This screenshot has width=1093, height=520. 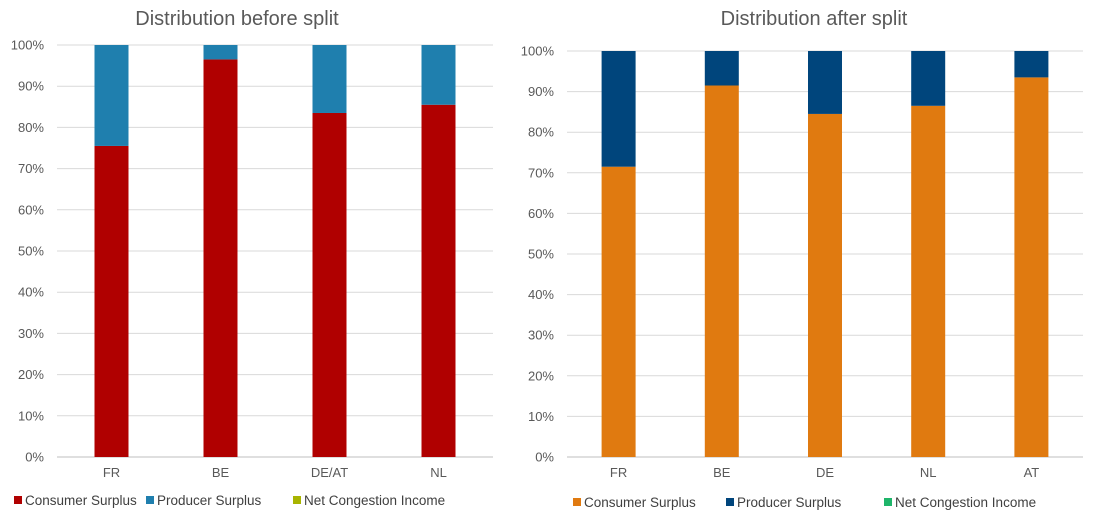 What do you see at coordinates (1032, 472) in the screenshot?
I see `x-tick-label: AT` at bounding box center [1032, 472].